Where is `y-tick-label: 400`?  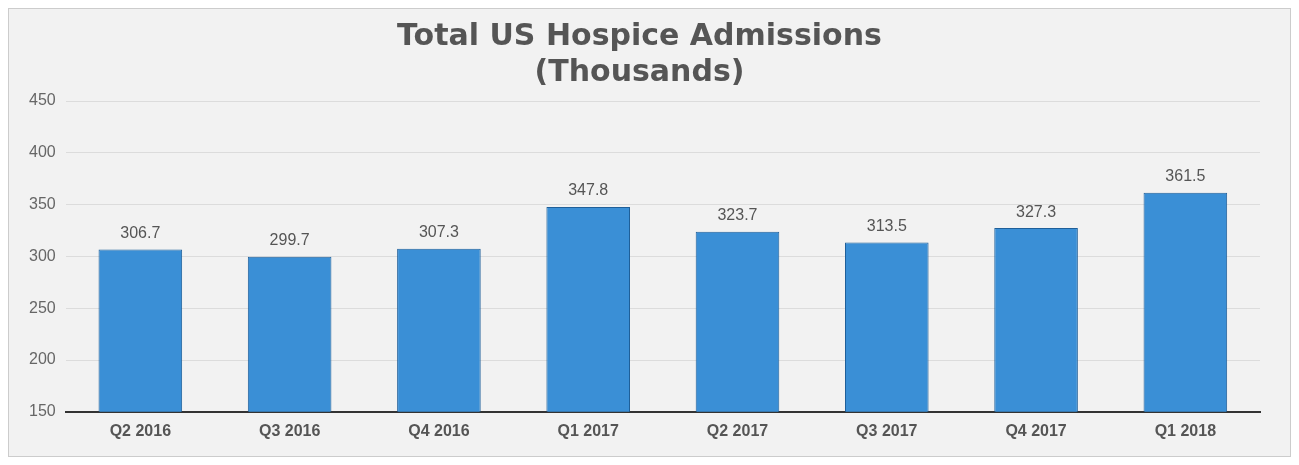 y-tick-label: 400 is located at coordinates (42, 152).